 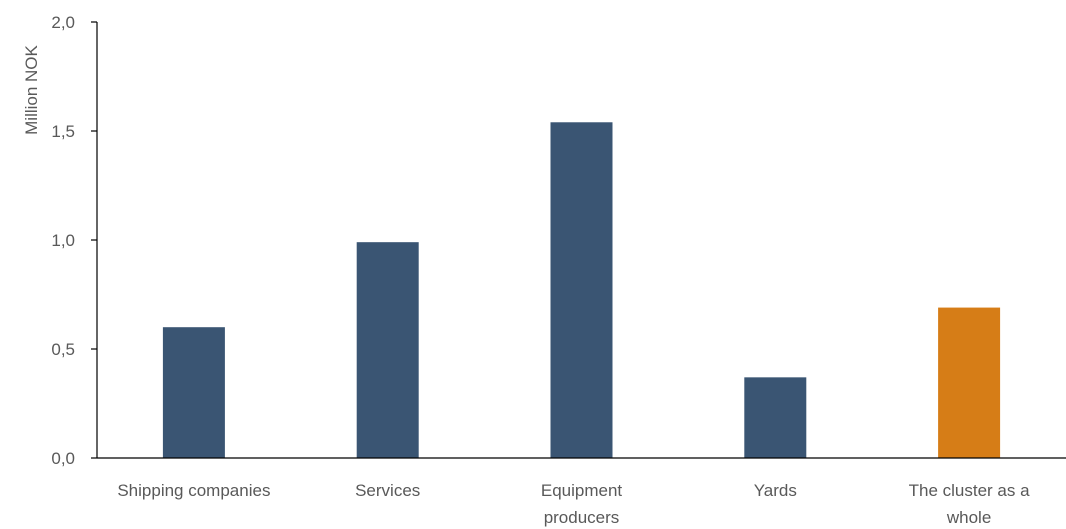 What do you see at coordinates (63, 349) in the screenshot?
I see `y-tick-label: 0,5` at bounding box center [63, 349].